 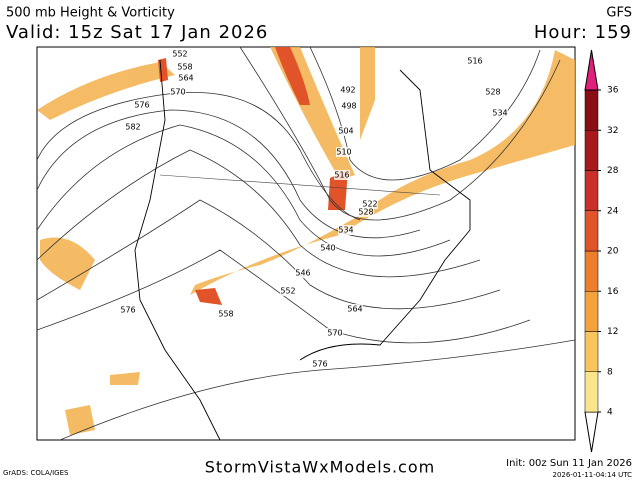 What do you see at coordinates (583, 32) in the screenshot?
I see `forecast-hour: Hour: 159` at bounding box center [583, 32].